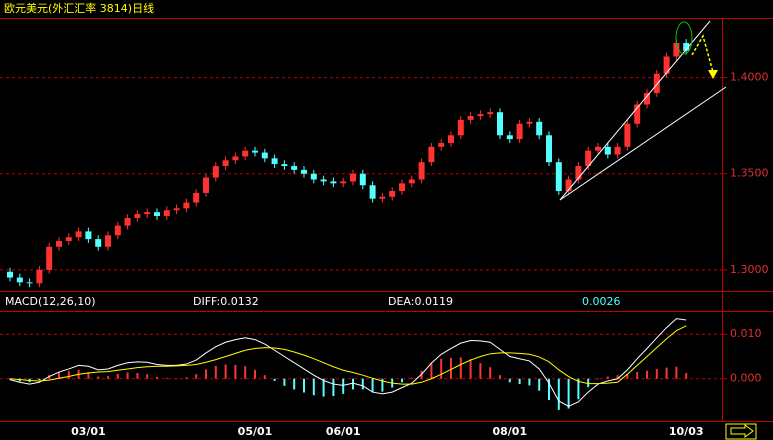 This screenshot has width=773, height=440. I want to click on scroll-button, so click(741, 431).